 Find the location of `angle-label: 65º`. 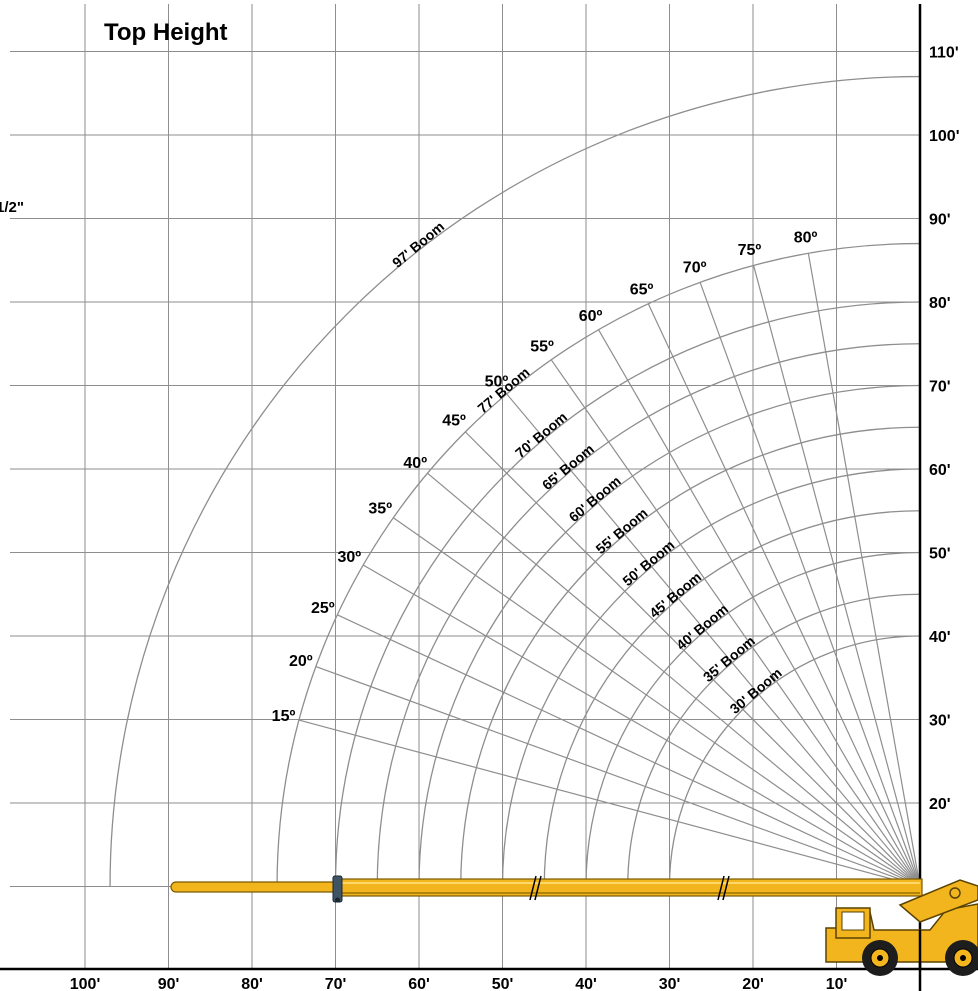

angle-label: 65º is located at coordinates (642, 289).